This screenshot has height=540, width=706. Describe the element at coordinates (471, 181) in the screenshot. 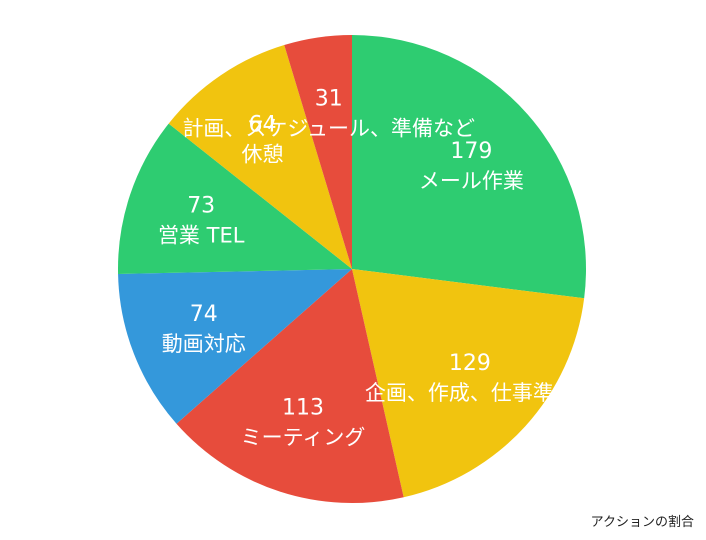

I see `slice-category-label: メール作業` at that location.